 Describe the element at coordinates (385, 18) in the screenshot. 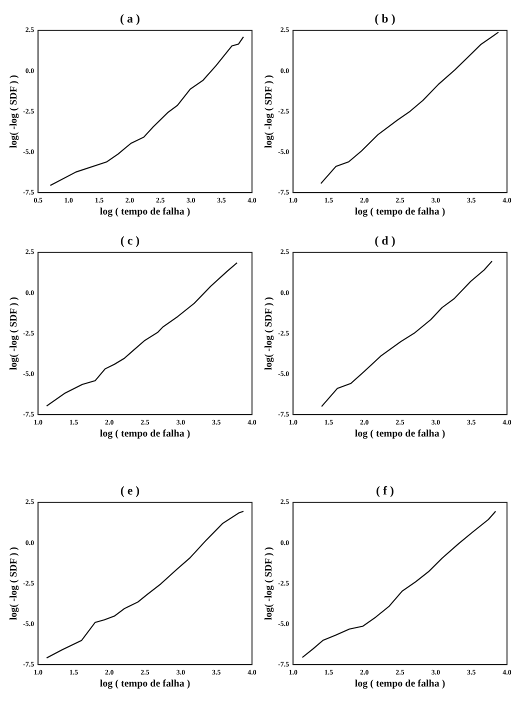

I see `chart-title: ( b )` at that location.